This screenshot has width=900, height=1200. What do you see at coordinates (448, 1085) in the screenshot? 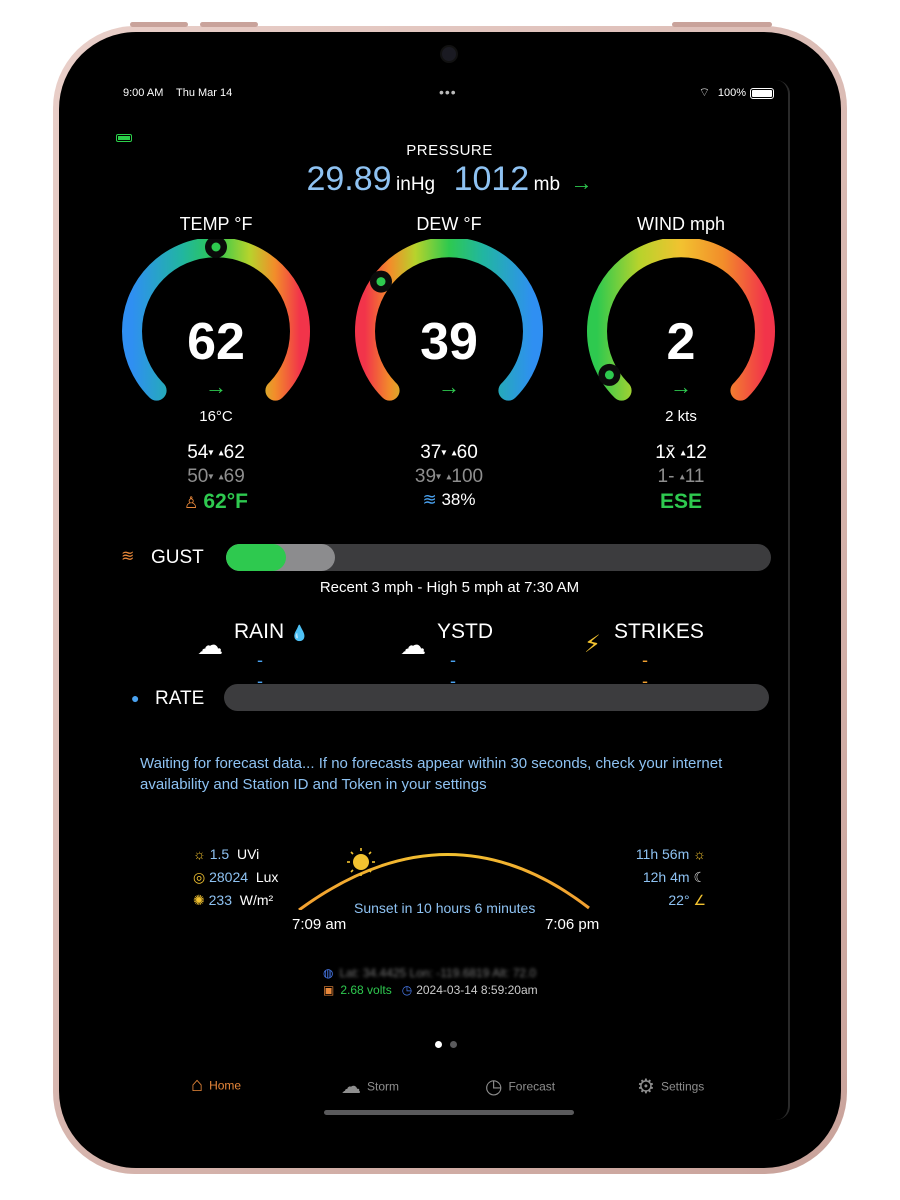
I see `tab-bar: ⌂ Home ☁ Storm ◷ Forecast ⚙ Settings` at bounding box center [448, 1085].